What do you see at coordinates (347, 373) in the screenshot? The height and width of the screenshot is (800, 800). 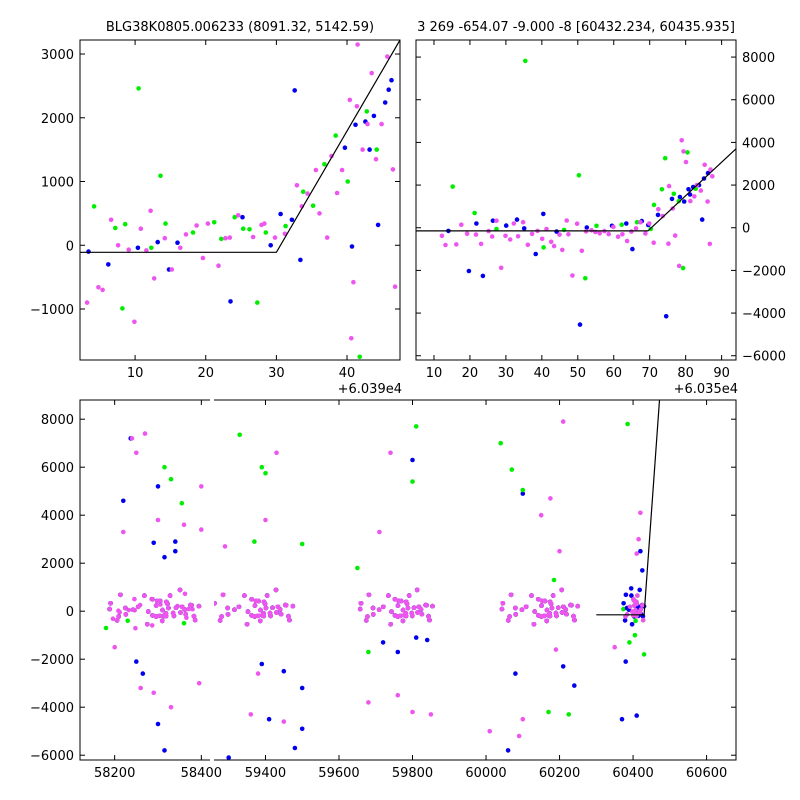 I see `x-tick-label: 40` at bounding box center [347, 373].